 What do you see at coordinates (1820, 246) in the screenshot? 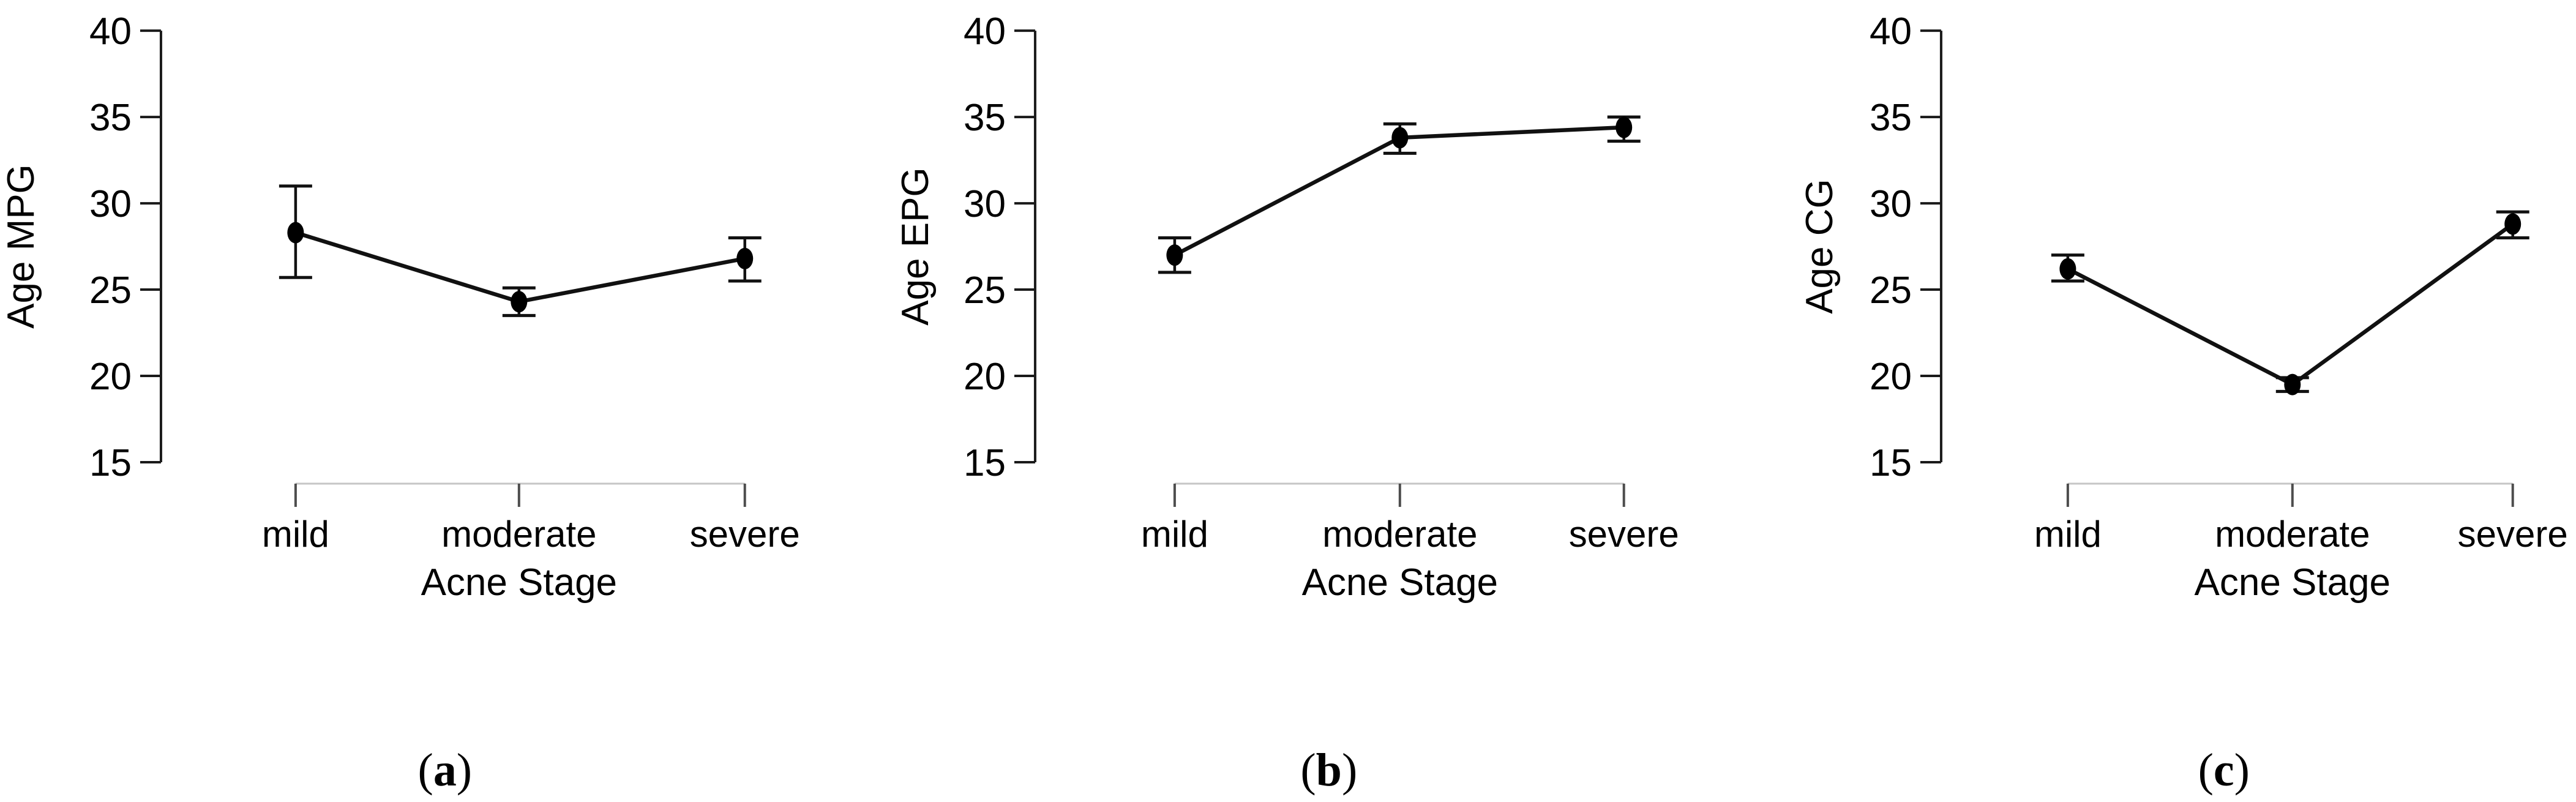
I see `y-axis-title: Age CG` at bounding box center [1820, 246].